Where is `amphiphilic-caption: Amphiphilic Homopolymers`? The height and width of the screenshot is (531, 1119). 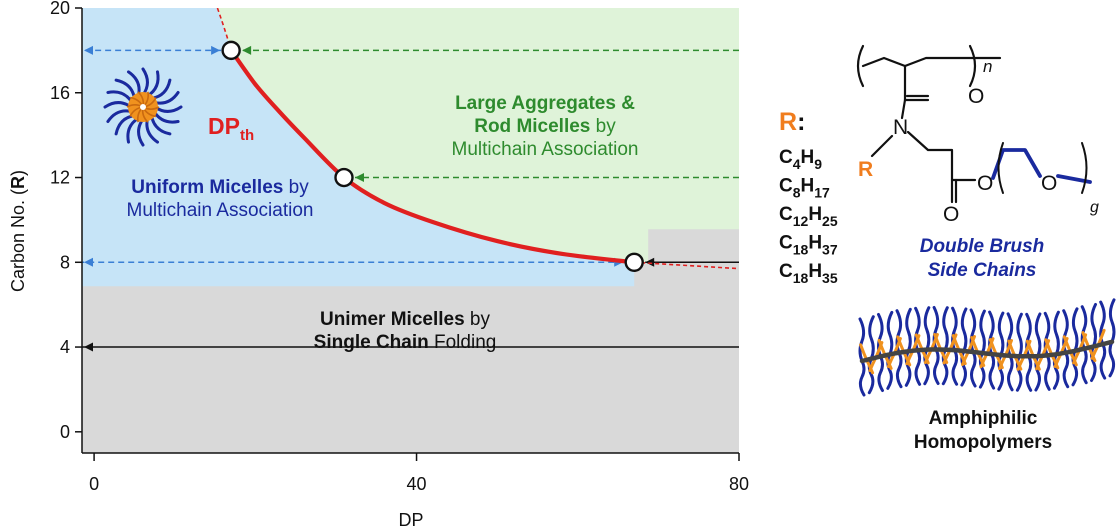 amphiphilic-caption: Amphiphilic Homopolymers is located at coordinates (983, 430).